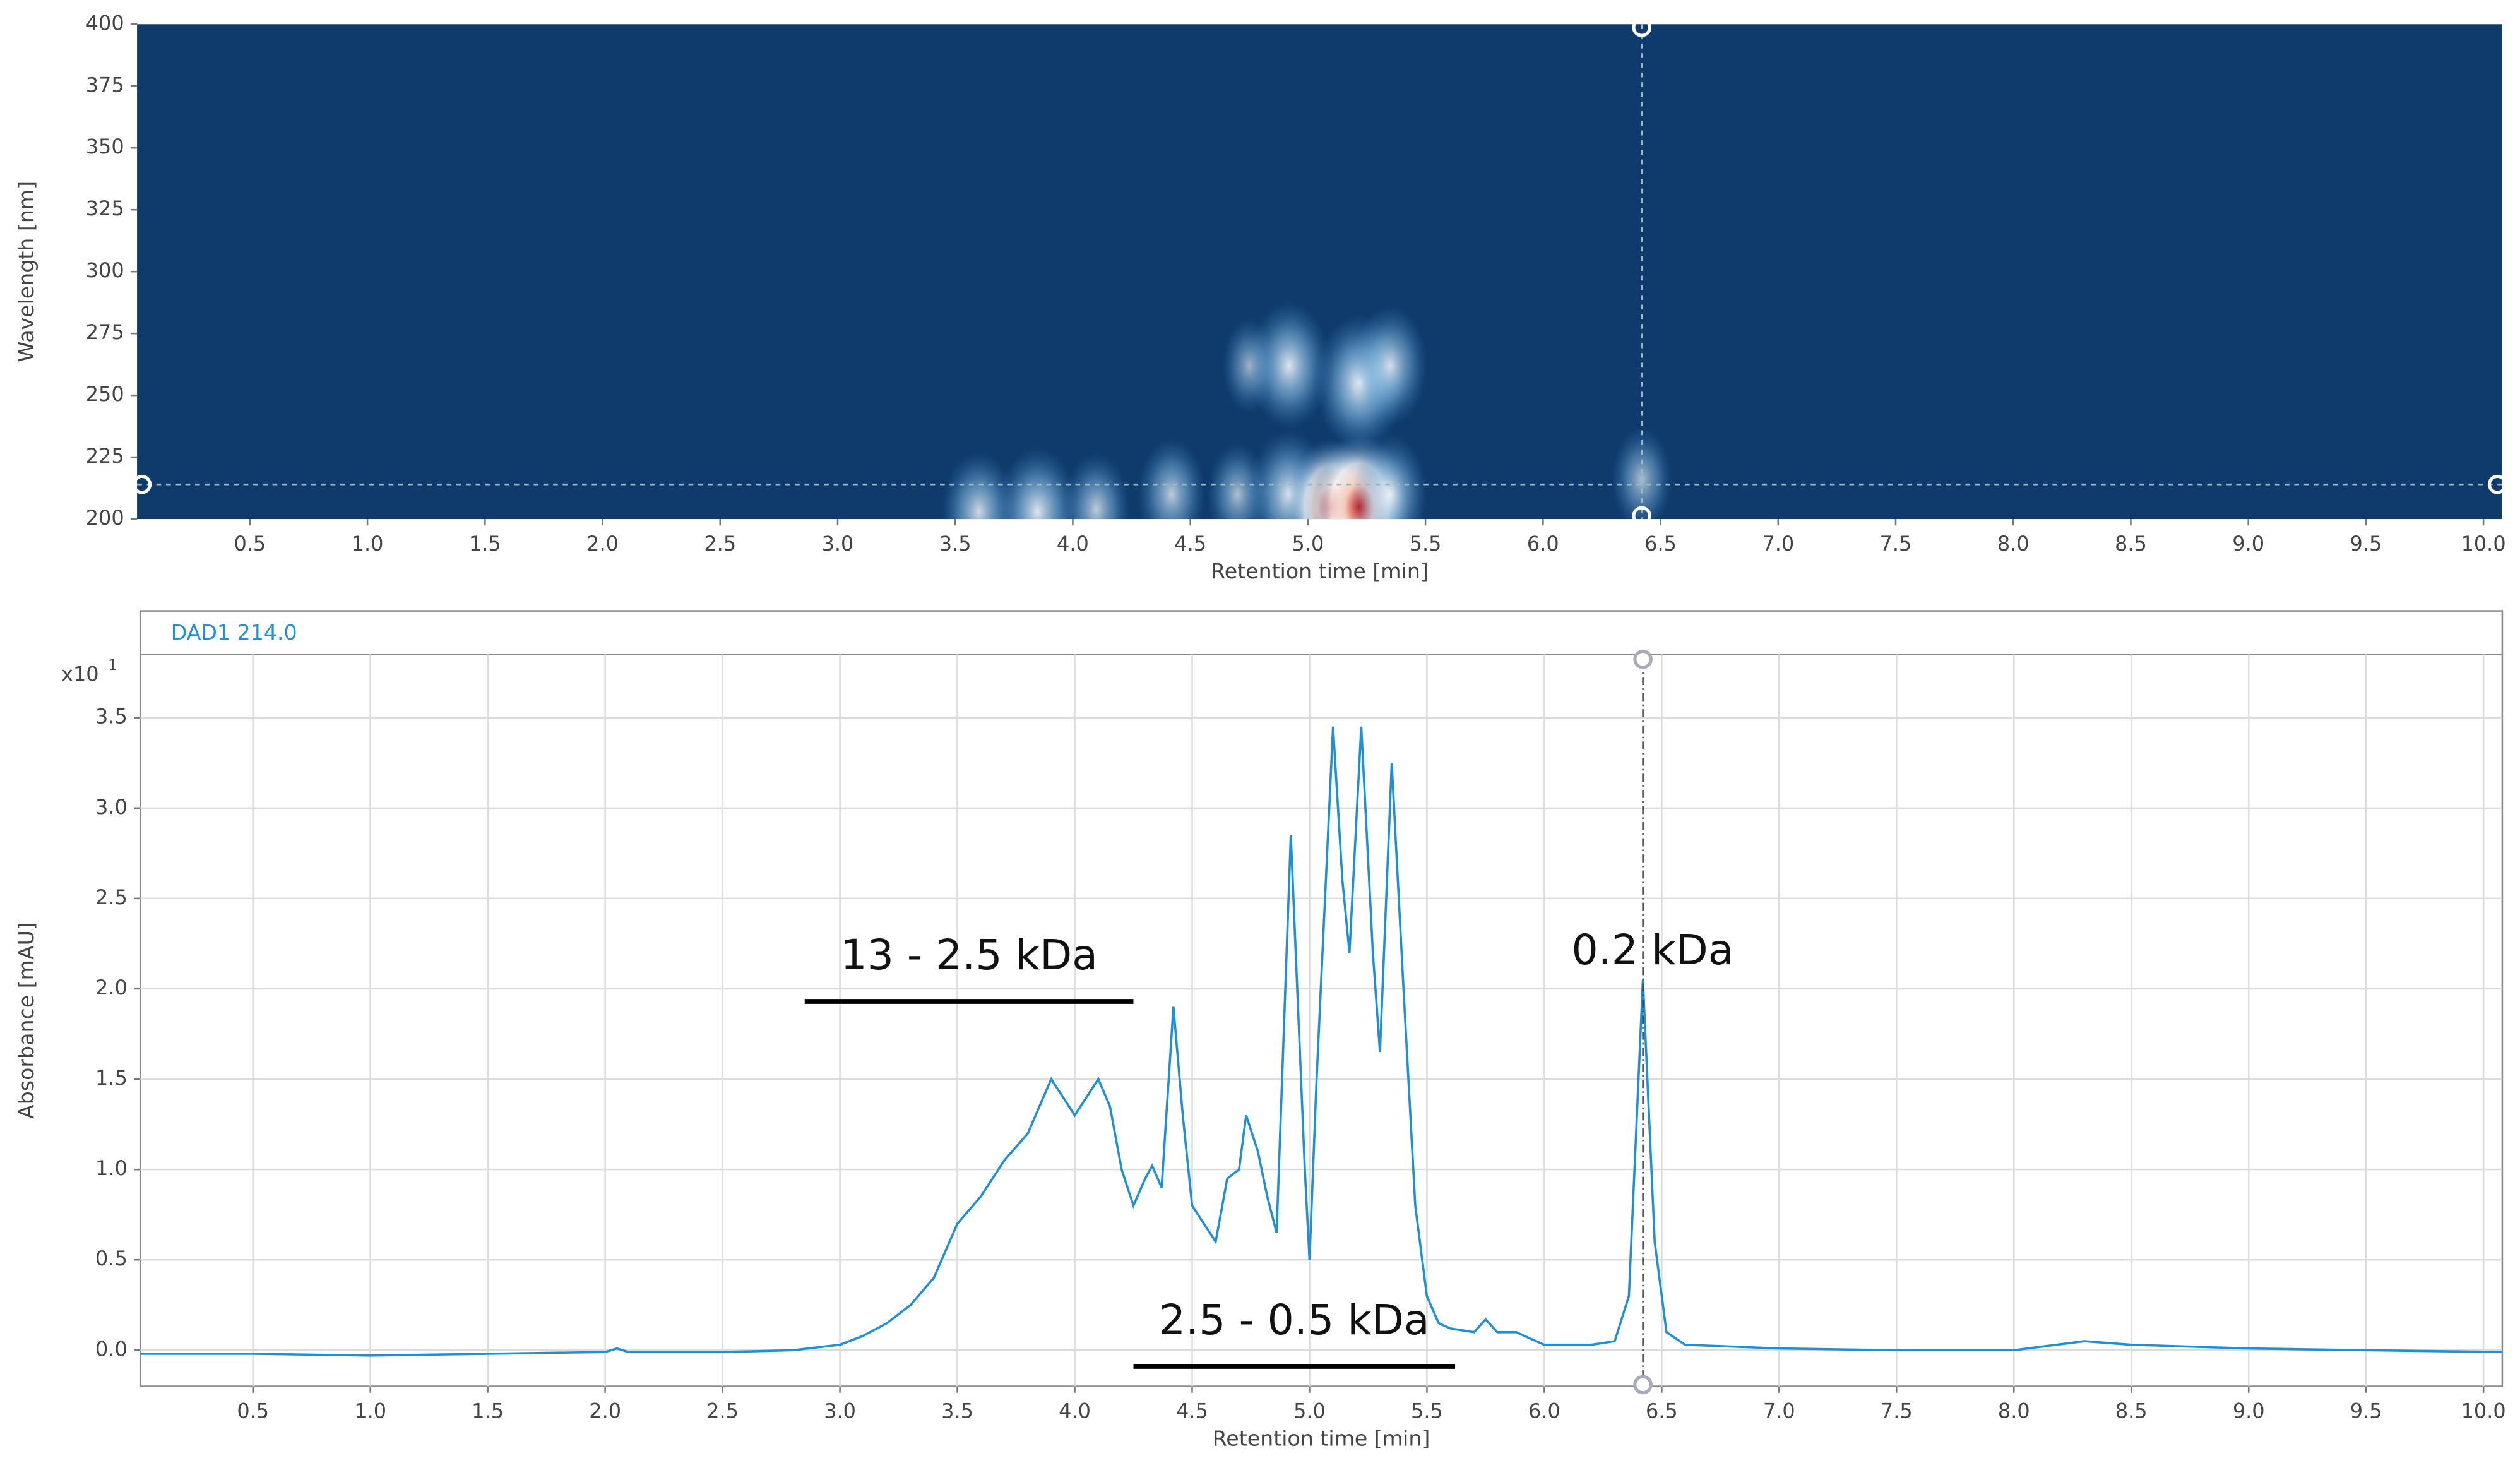 This screenshot has width=2520, height=1463. Describe the element at coordinates (105, 332) in the screenshot. I see `y-tick-label: 275` at that location.